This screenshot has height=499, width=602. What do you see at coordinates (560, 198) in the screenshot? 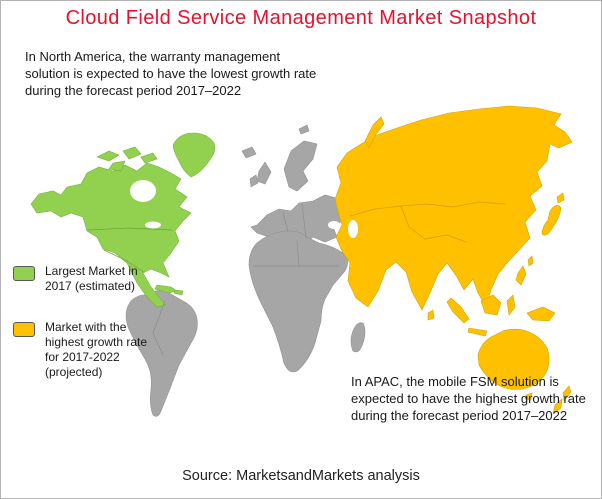
I see `hokkaido-shape` at bounding box center [560, 198].